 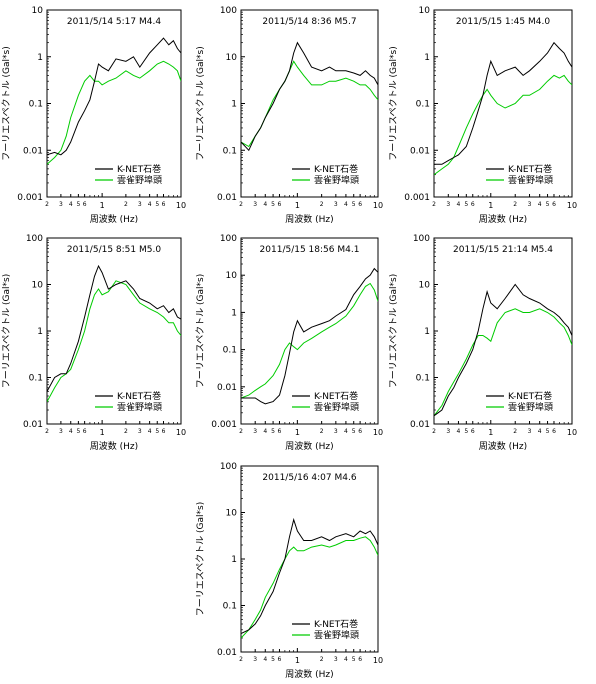 I want to click on chart-title: 2011/5/15 21:14 M5.4, so click(x=503, y=250).